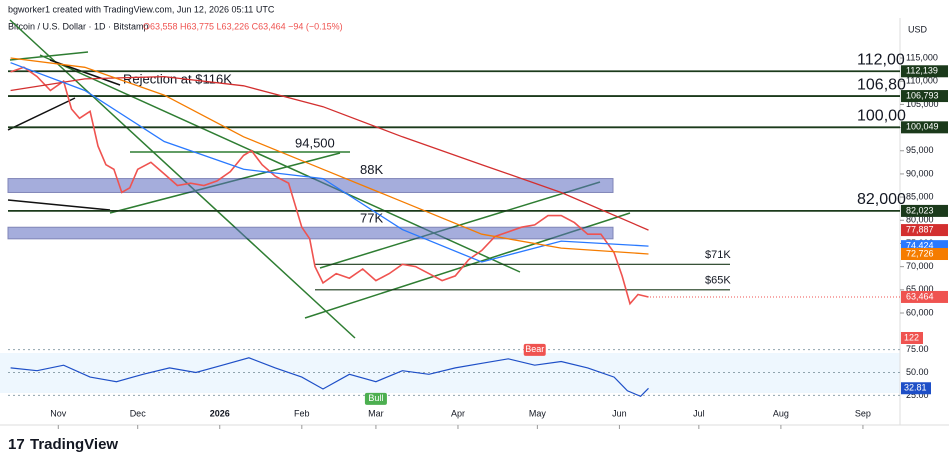 The width and height of the screenshot is (949, 464). What do you see at coordinates (881, 84) in the screenshot?
I see `level-big-label: 106,80` at bounding box center [881, 84].